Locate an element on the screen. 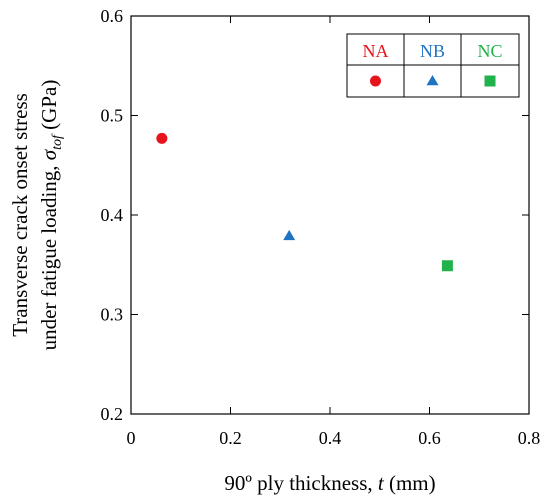 The image size is (550, 502). y-axis-label-line2: under fatigue loading, σtof (GPa) is located at coordinates (51, 215).